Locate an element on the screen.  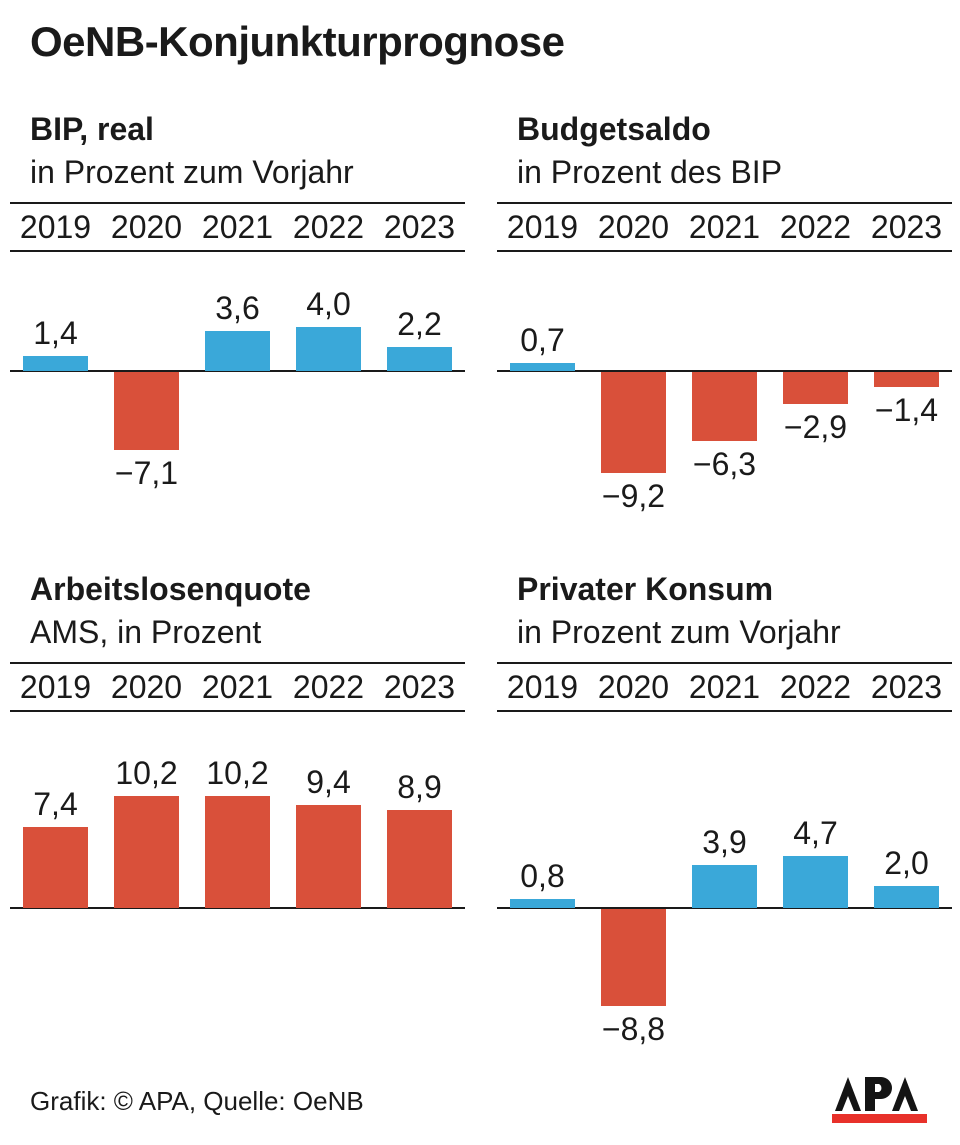
page-title: OeNB-Konjunkturprognose is located at coordinates (297, 41).